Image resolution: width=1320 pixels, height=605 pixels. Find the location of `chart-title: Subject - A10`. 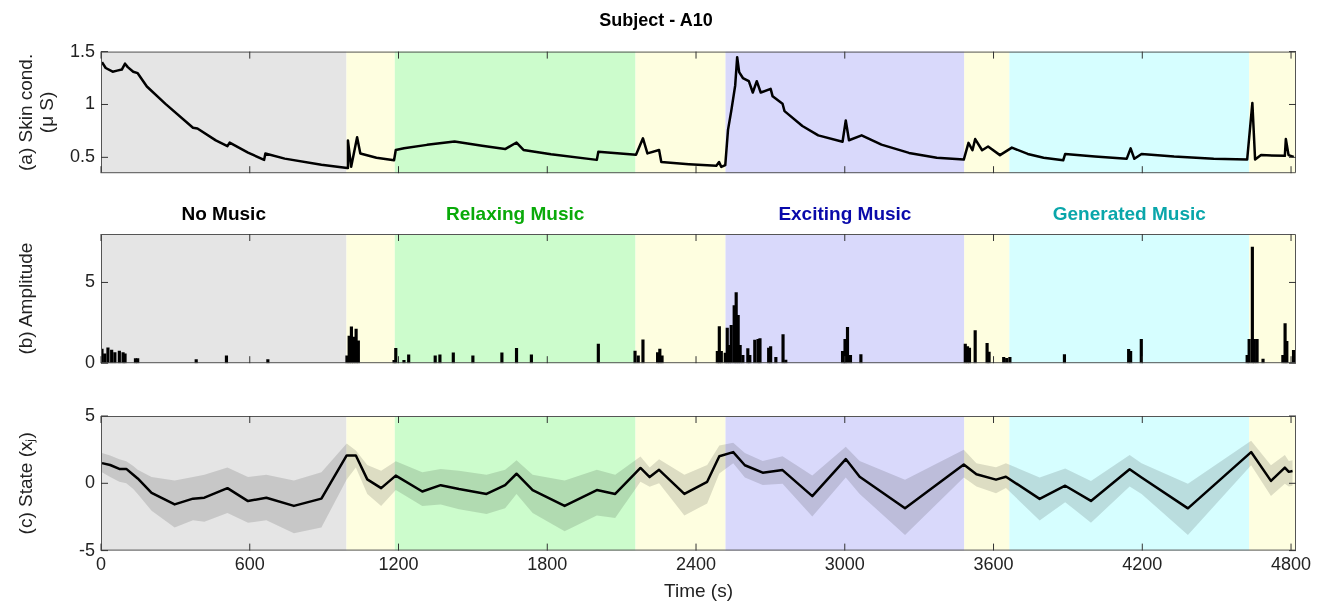

chart-title: Subject - A10 is located at coordinates (656, 19).